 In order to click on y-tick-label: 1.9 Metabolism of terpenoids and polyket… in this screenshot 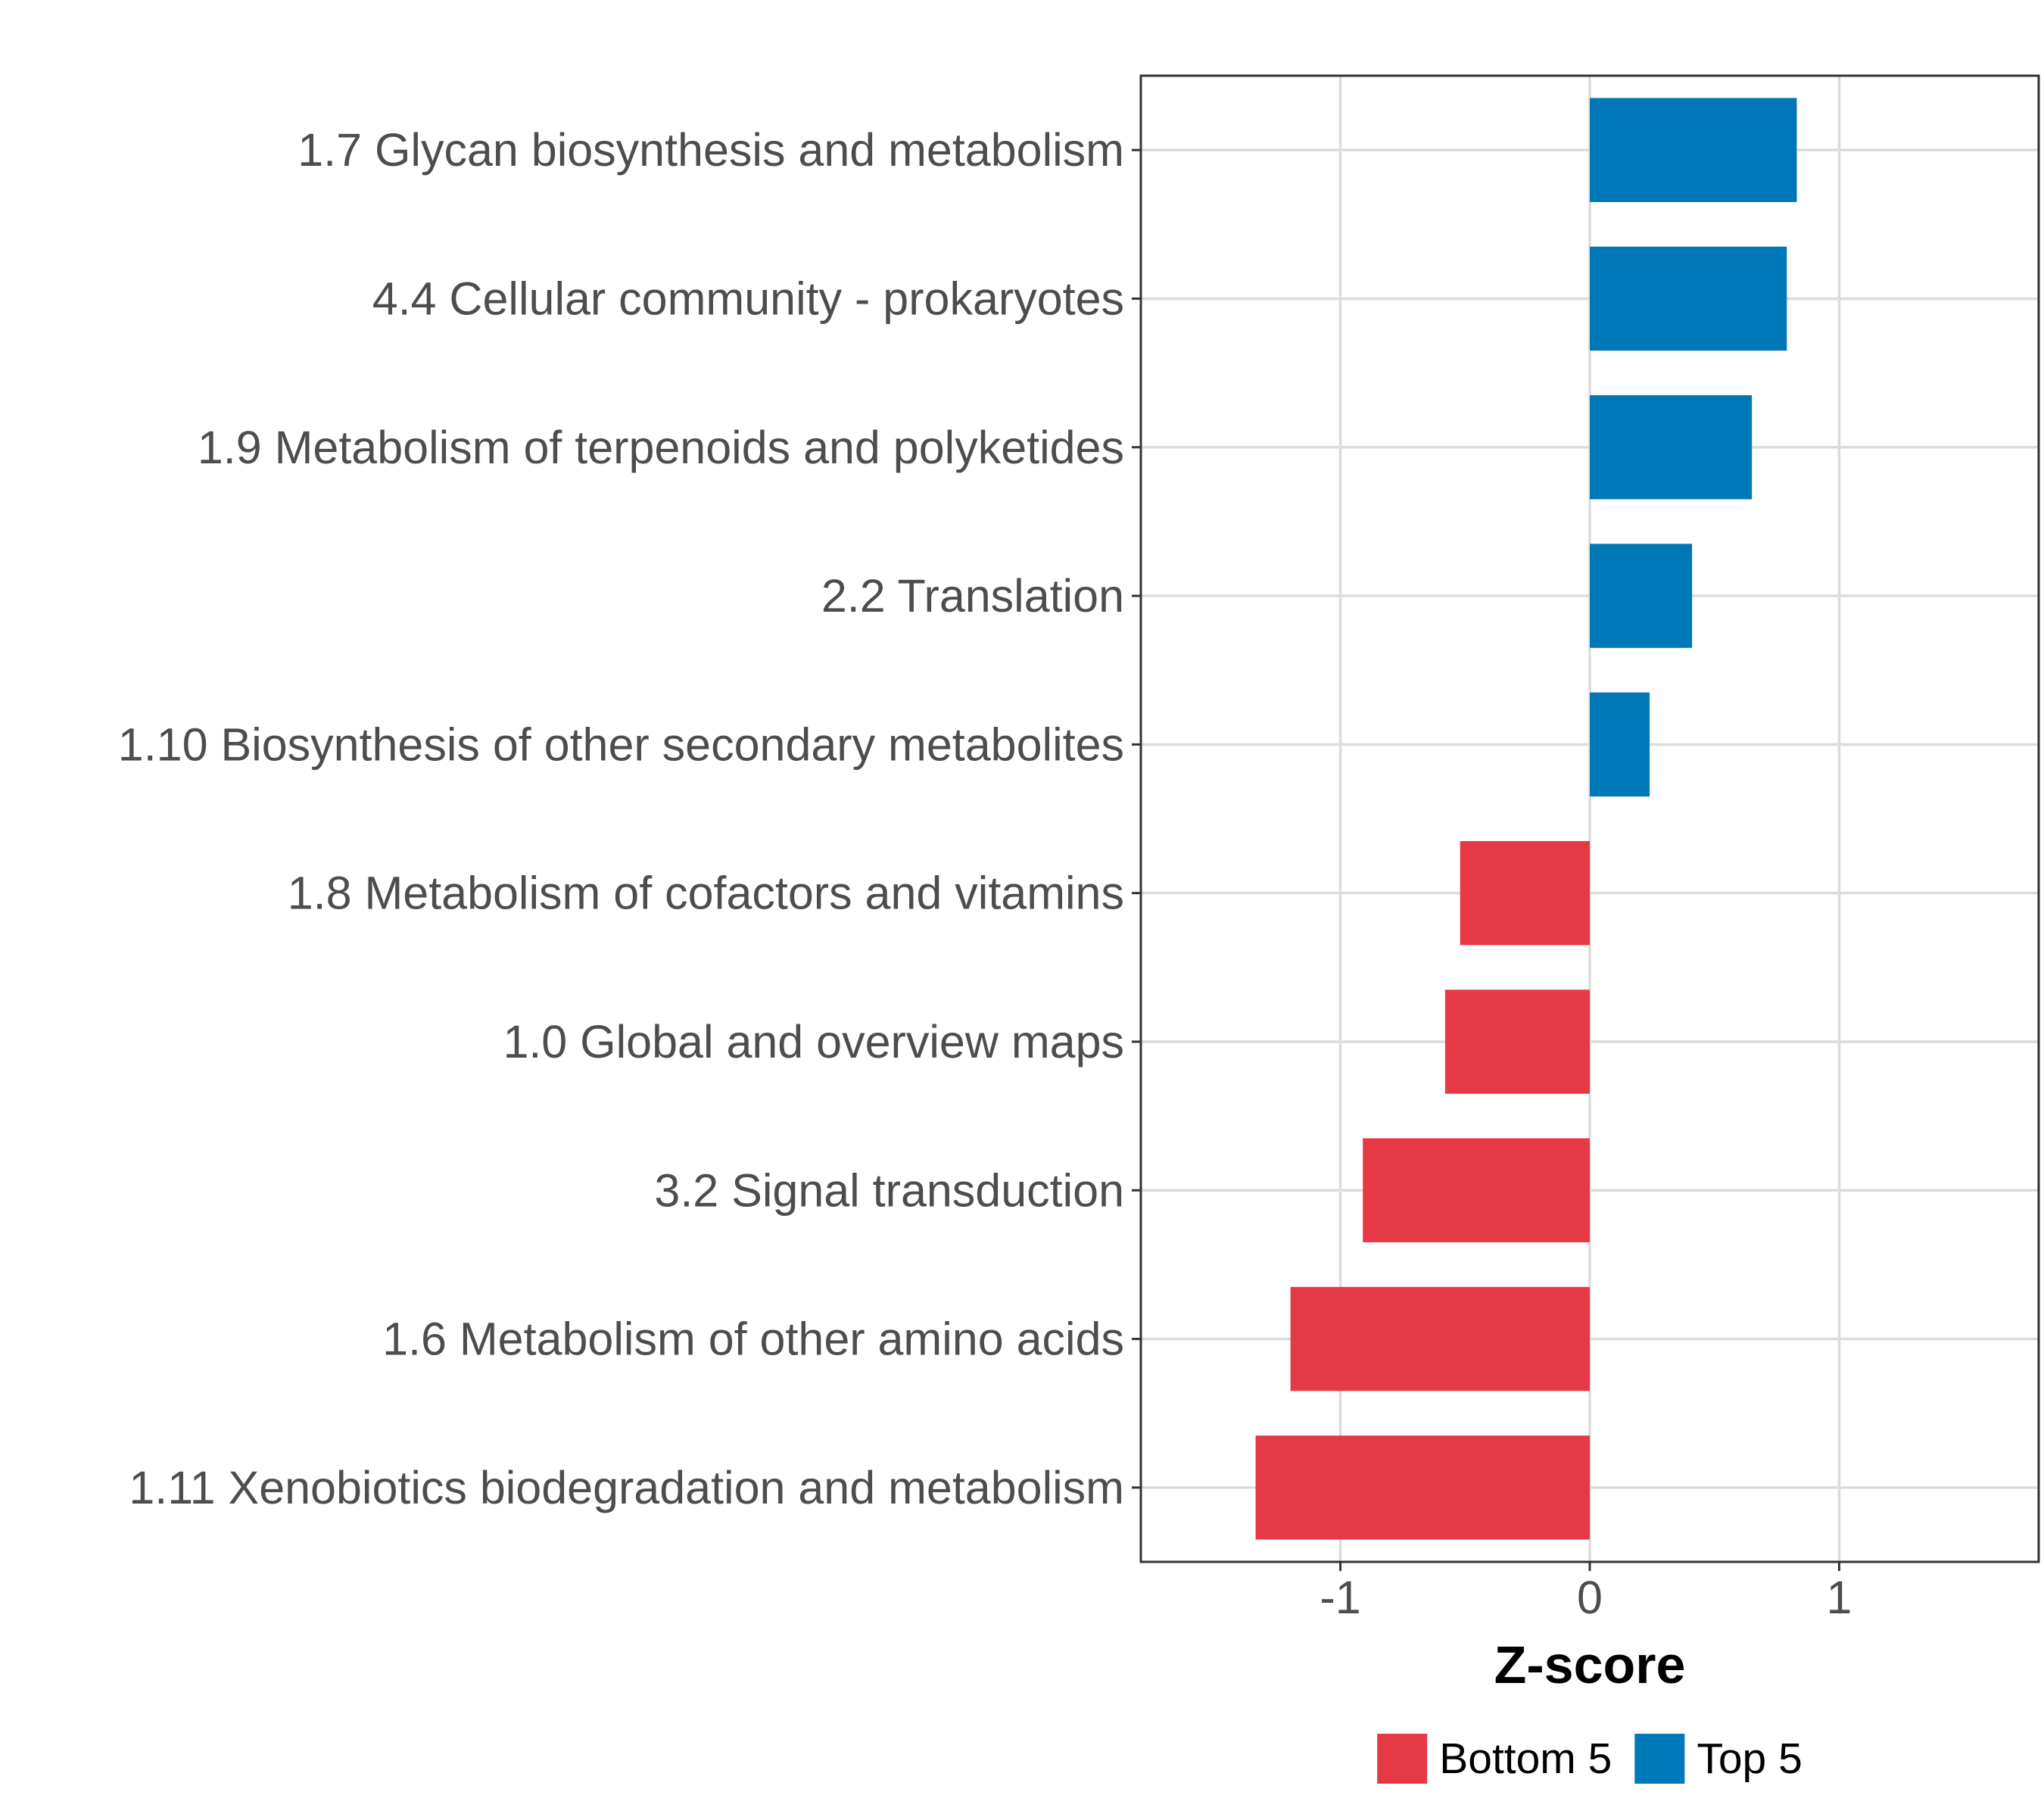, I will do `click(661, 447)`.